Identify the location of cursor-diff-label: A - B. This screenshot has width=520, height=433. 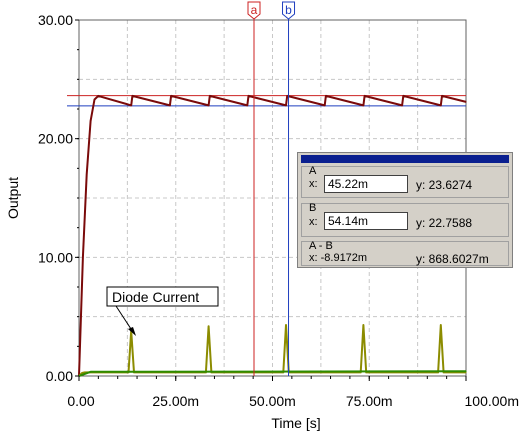
(321, 246).